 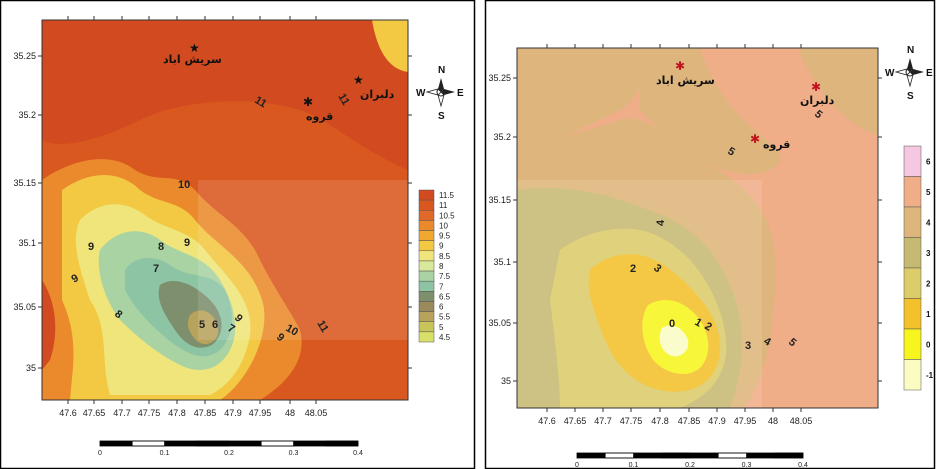 I want to click on right-place-delbaran: دلبران, so click(x=817, y=100).